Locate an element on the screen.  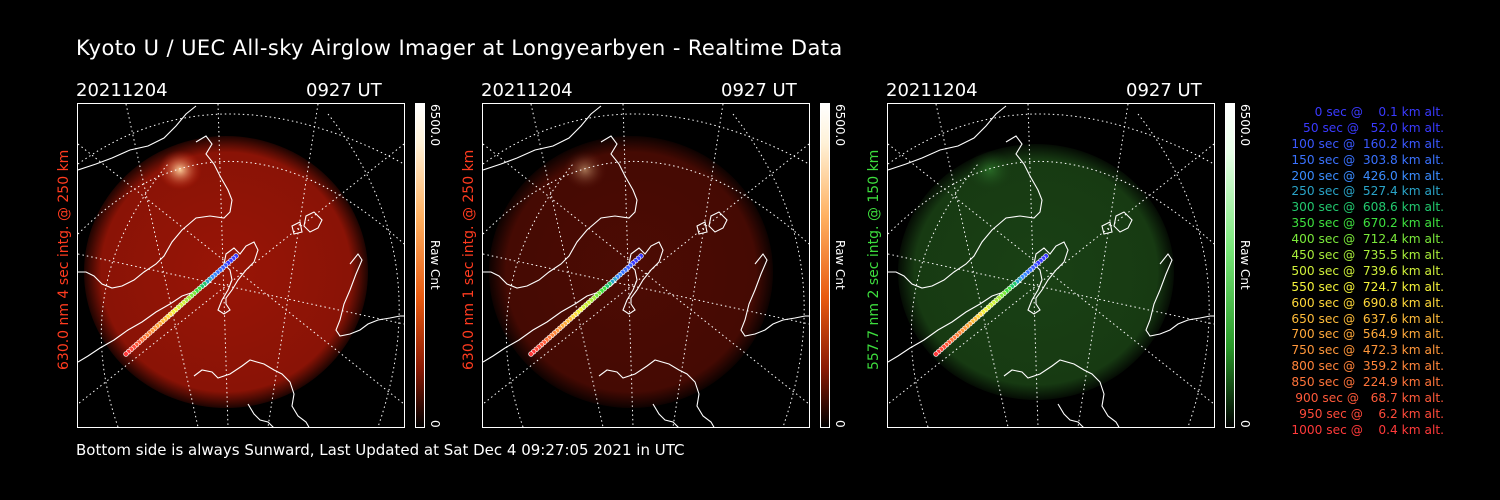
panel-2-cbar-max: 6500.0 is located at coordinates (840, 125).